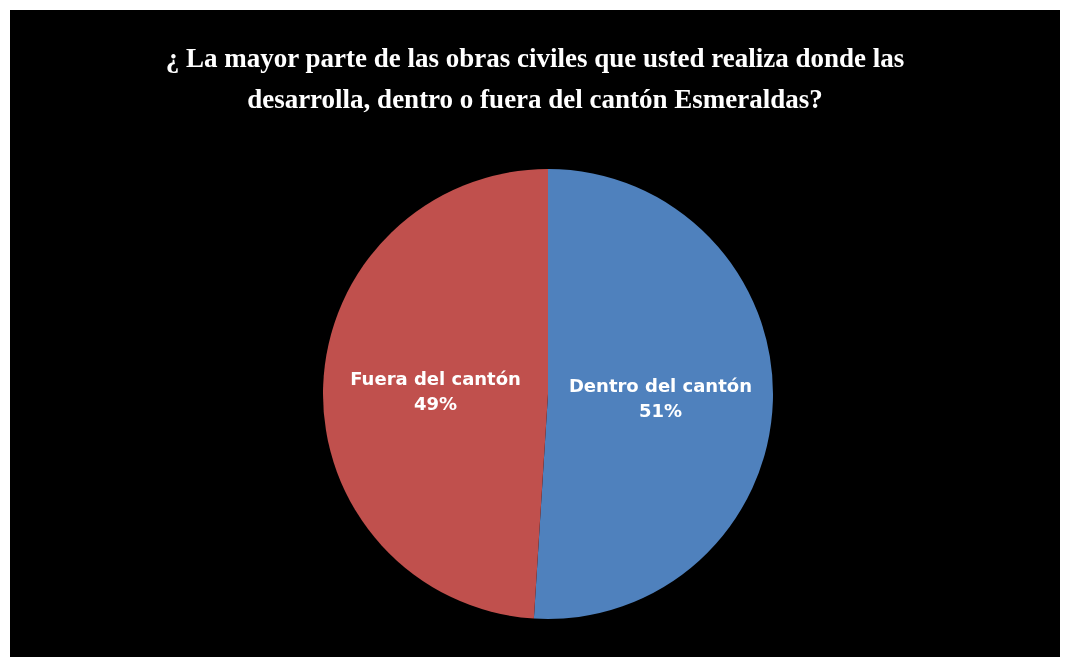 This screenshot has width=1070, height=667. Describe the element at coordinates (660, 411) in the screenshot. I see `data-label: 51%` at that location.